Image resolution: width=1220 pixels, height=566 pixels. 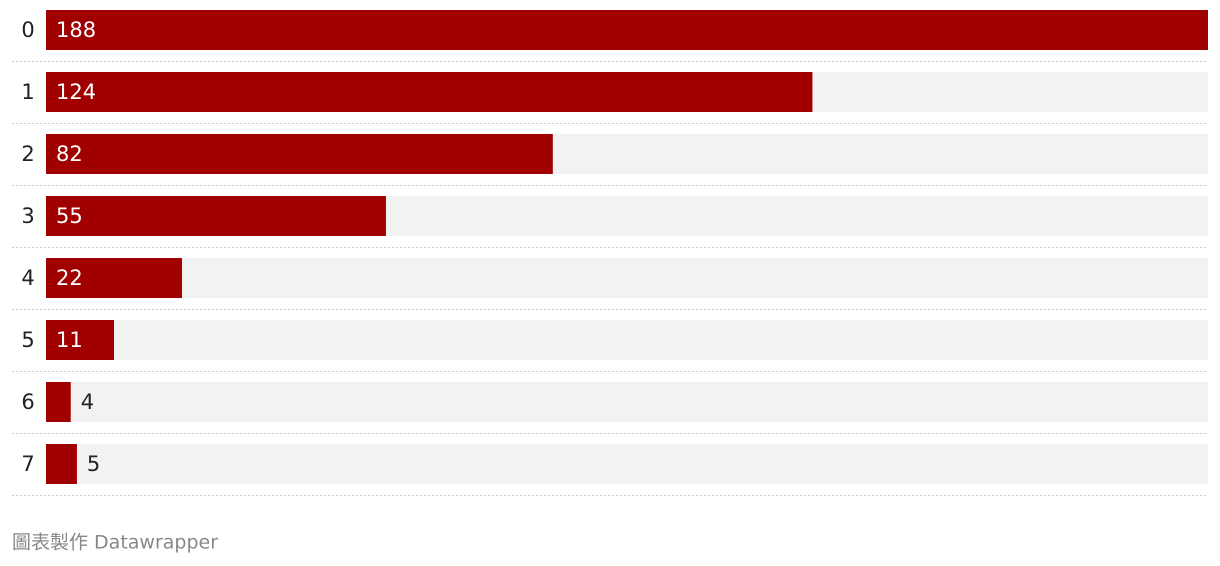 I want to click on value-label: 5, so click(x=93, y=464).